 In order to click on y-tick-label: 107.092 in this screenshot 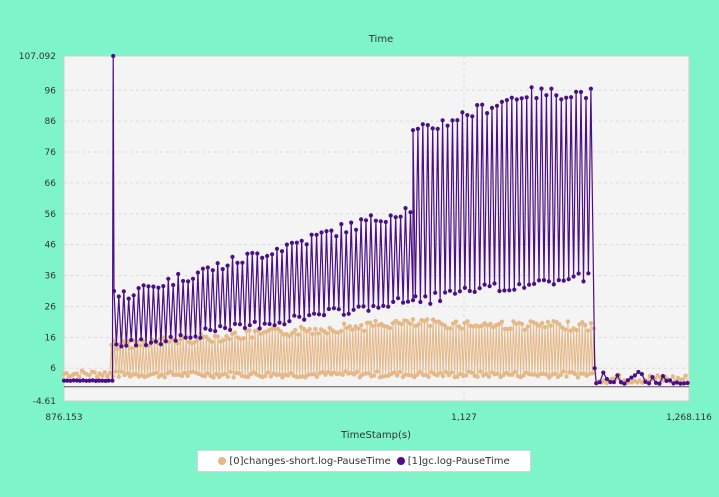, I will do `click(37, 57)`.